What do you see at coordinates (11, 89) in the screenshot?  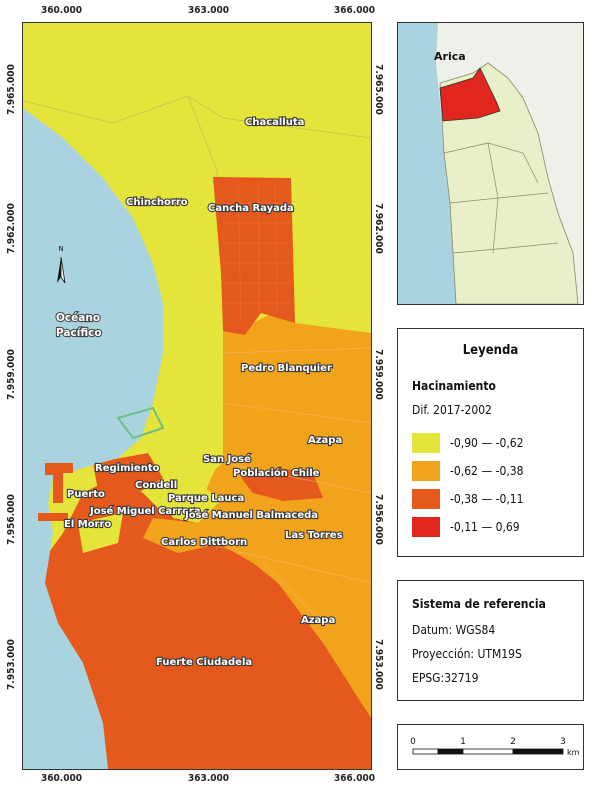 I see `coord-left-7965000: 7.965.000` at bounding box center [11, 89].